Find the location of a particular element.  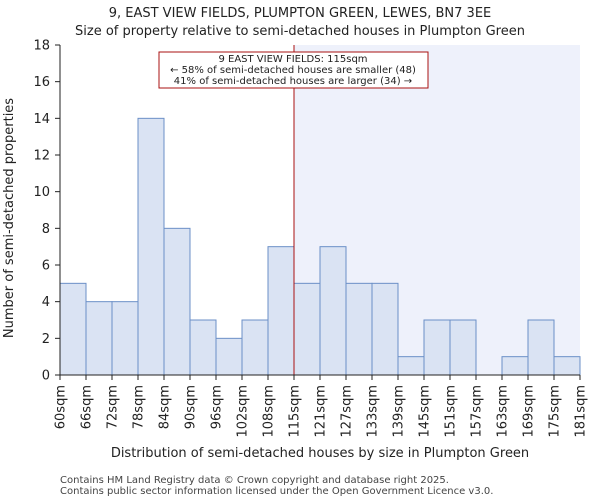

bar-151sqm is located at coordinates (463, 347).